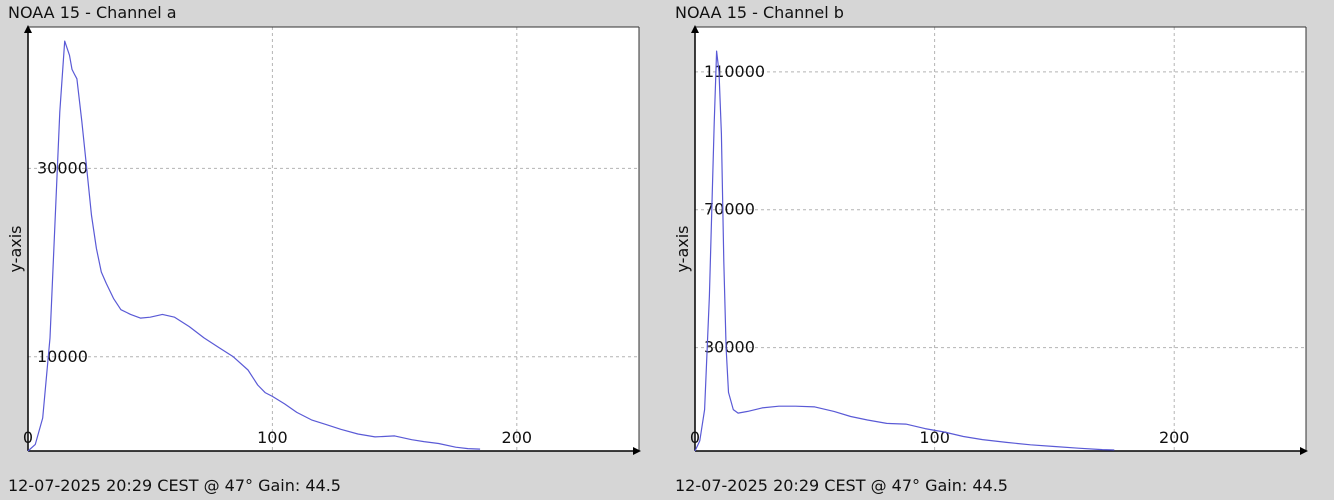 This screenshot has width=1334, height=500. I want to click on chart-title: NOAA 15 - Channel b, so click(759, 12).